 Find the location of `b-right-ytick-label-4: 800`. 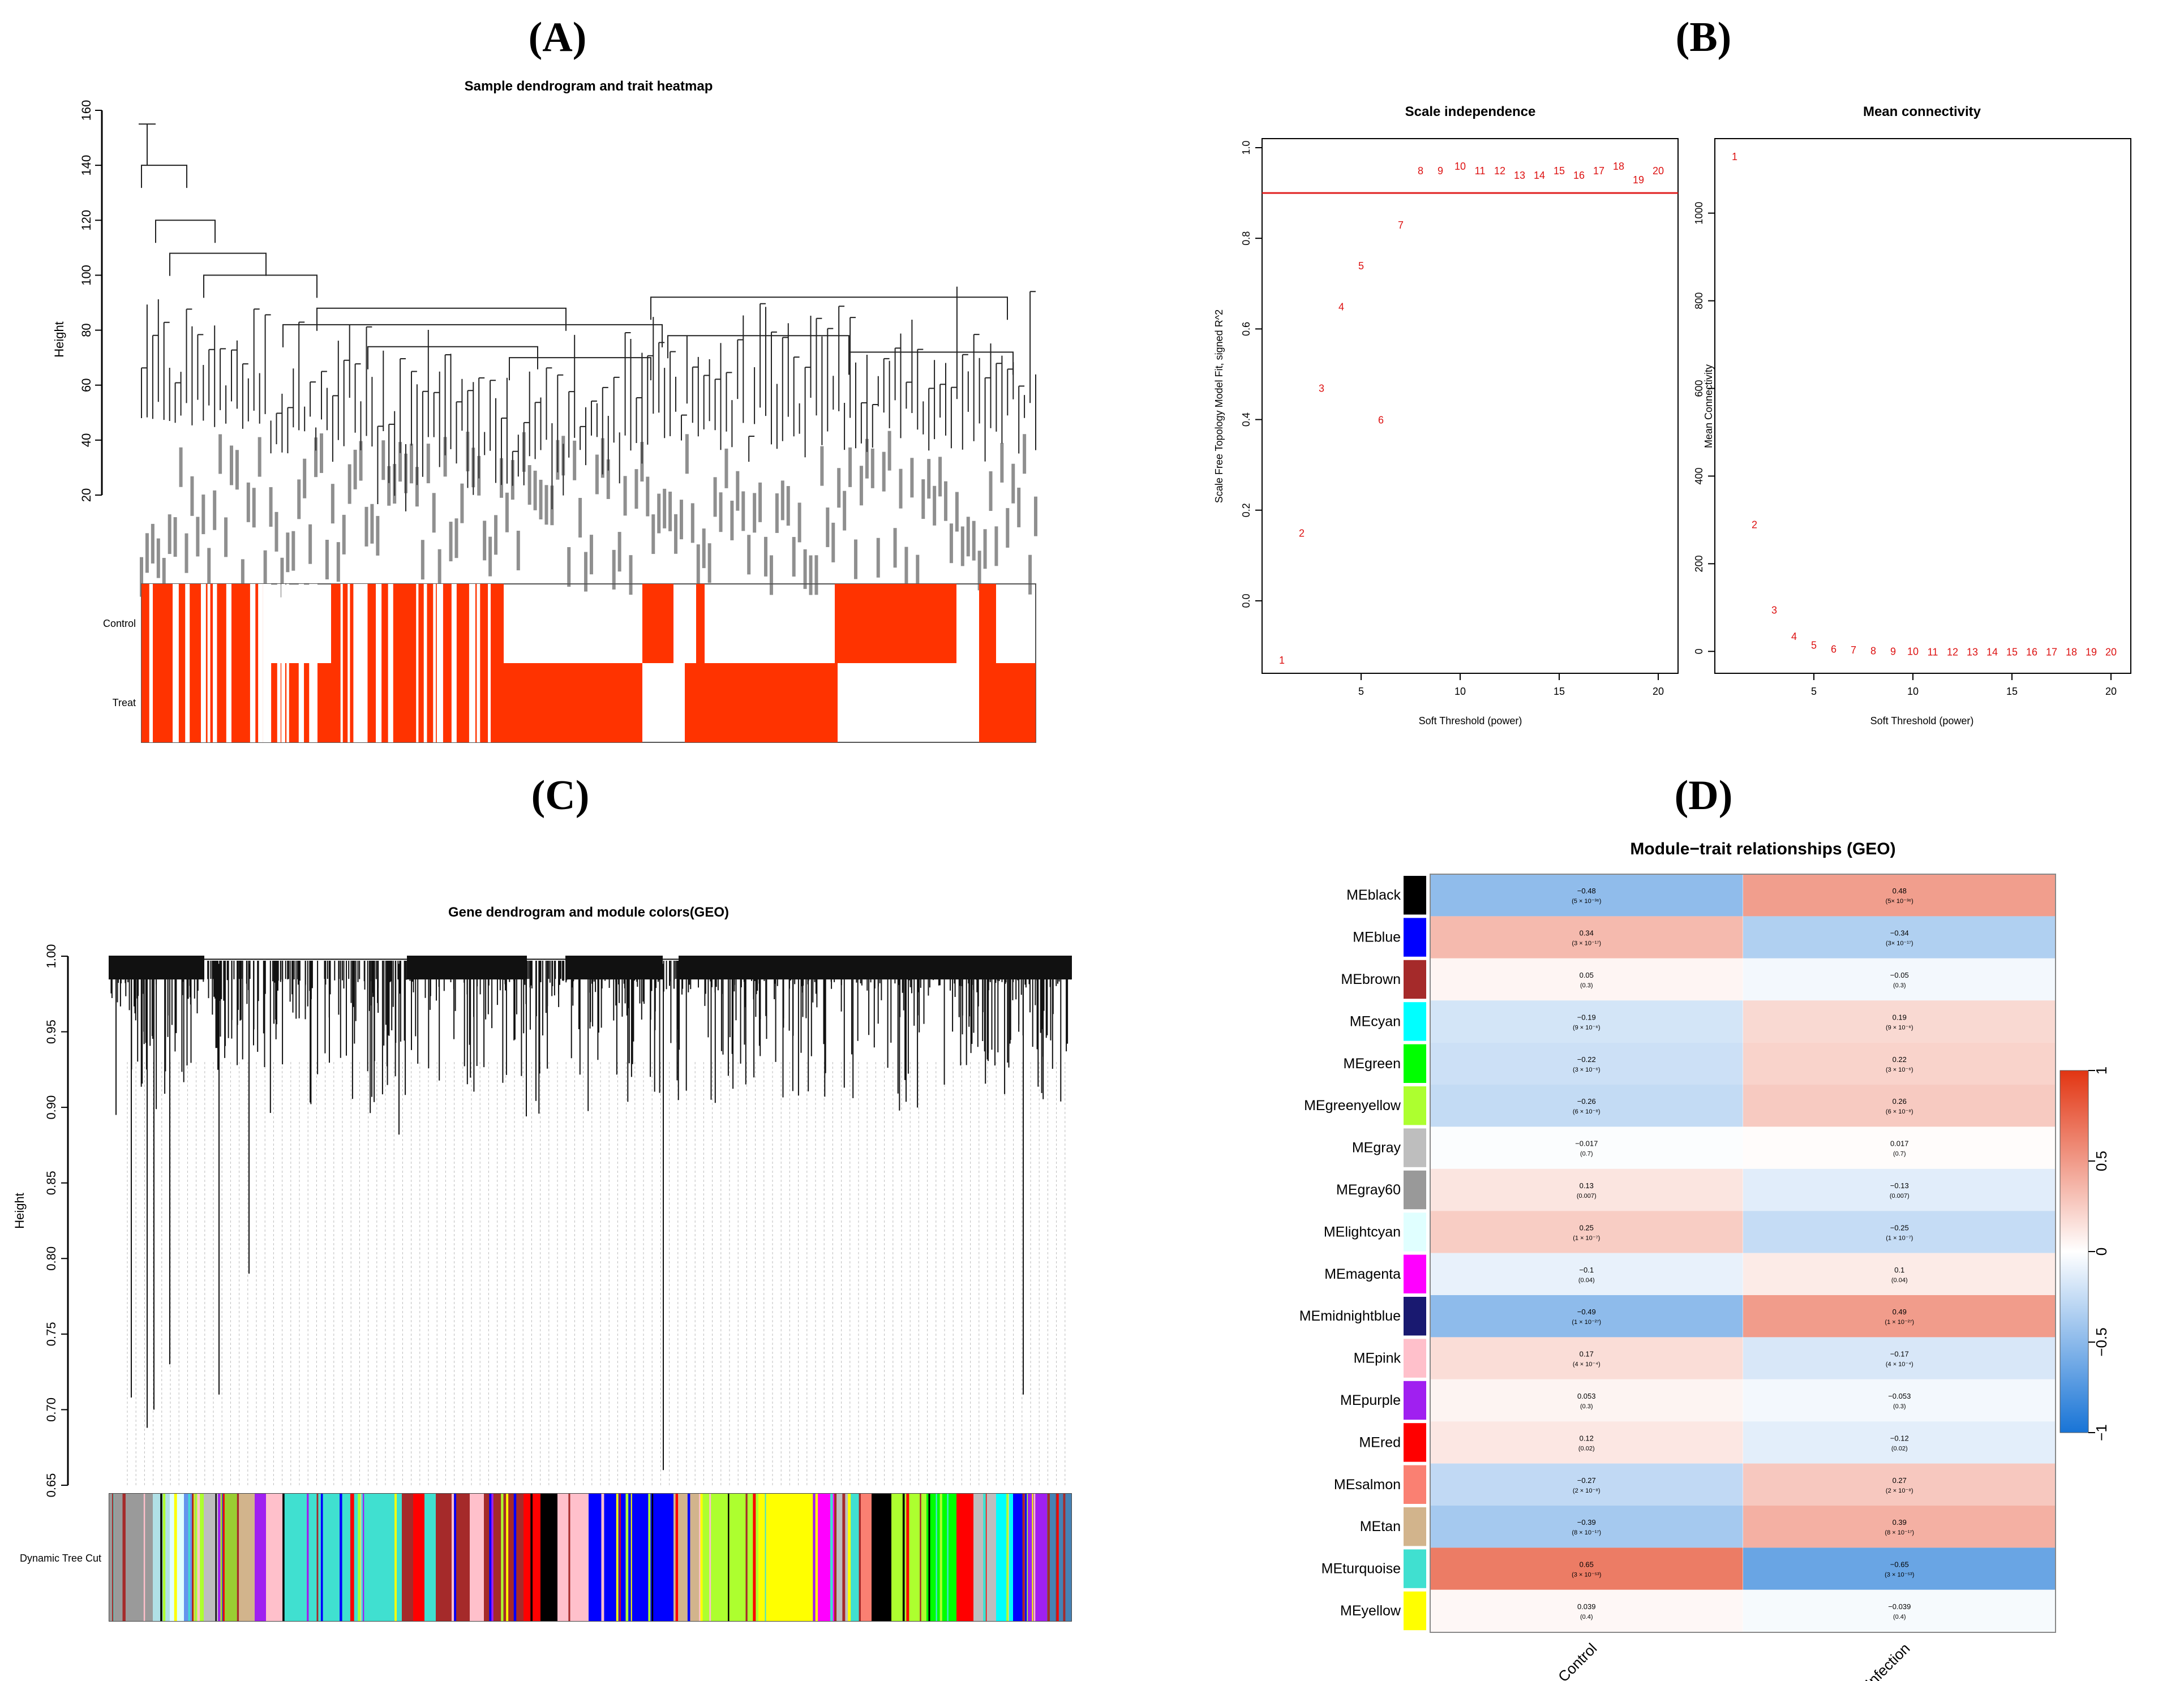

b-right-ytick-label-4: 800 is located at coordinates (1699, 301).